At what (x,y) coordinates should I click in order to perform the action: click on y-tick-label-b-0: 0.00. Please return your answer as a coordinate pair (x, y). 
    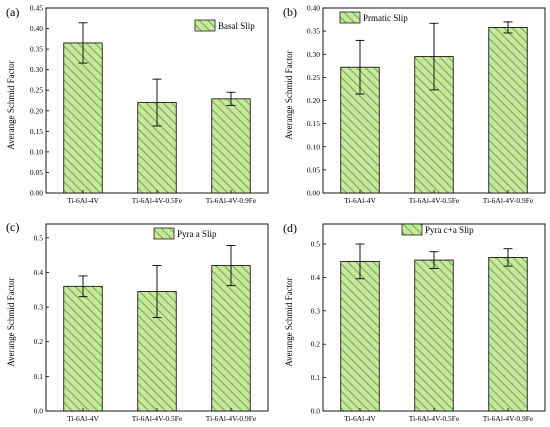
    Looking at the image, I should click on (313, 193).